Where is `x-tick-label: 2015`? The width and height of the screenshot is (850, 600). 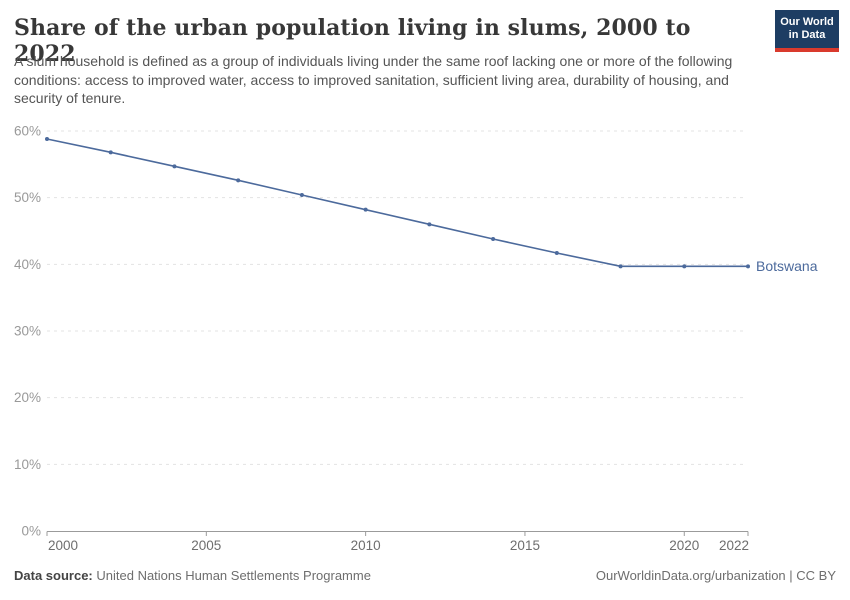
x-tick-label: 2015 is located at coordinates (525, 545).